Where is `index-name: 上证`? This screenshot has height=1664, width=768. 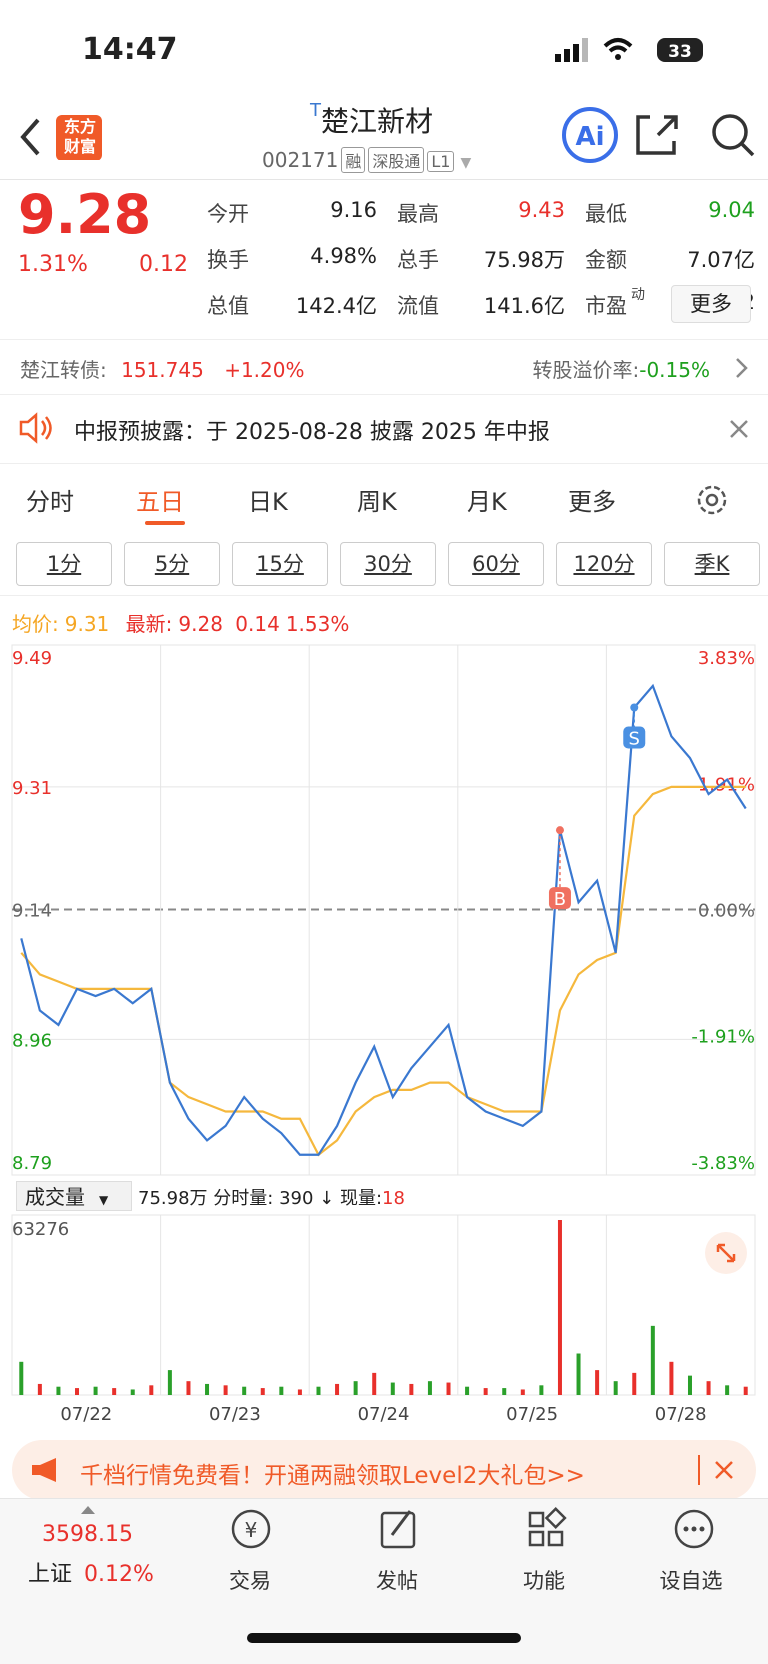 index-name: 上证 is located at coordinates (50, 1574).